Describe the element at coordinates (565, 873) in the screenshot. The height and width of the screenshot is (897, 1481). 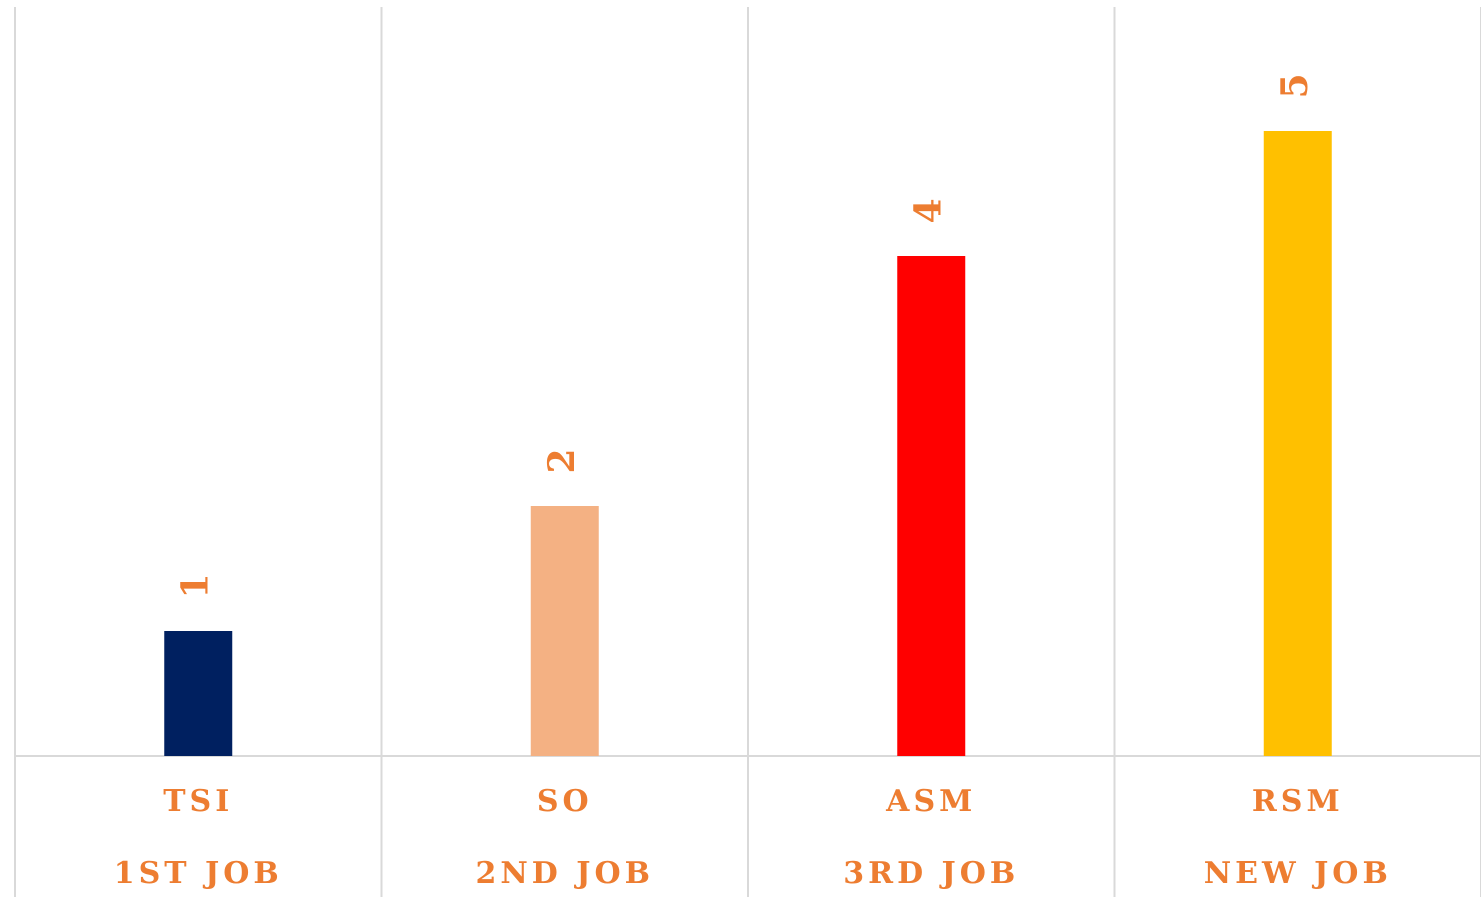
I see `x-tick-sublabel: 2ND JOB` at that location.